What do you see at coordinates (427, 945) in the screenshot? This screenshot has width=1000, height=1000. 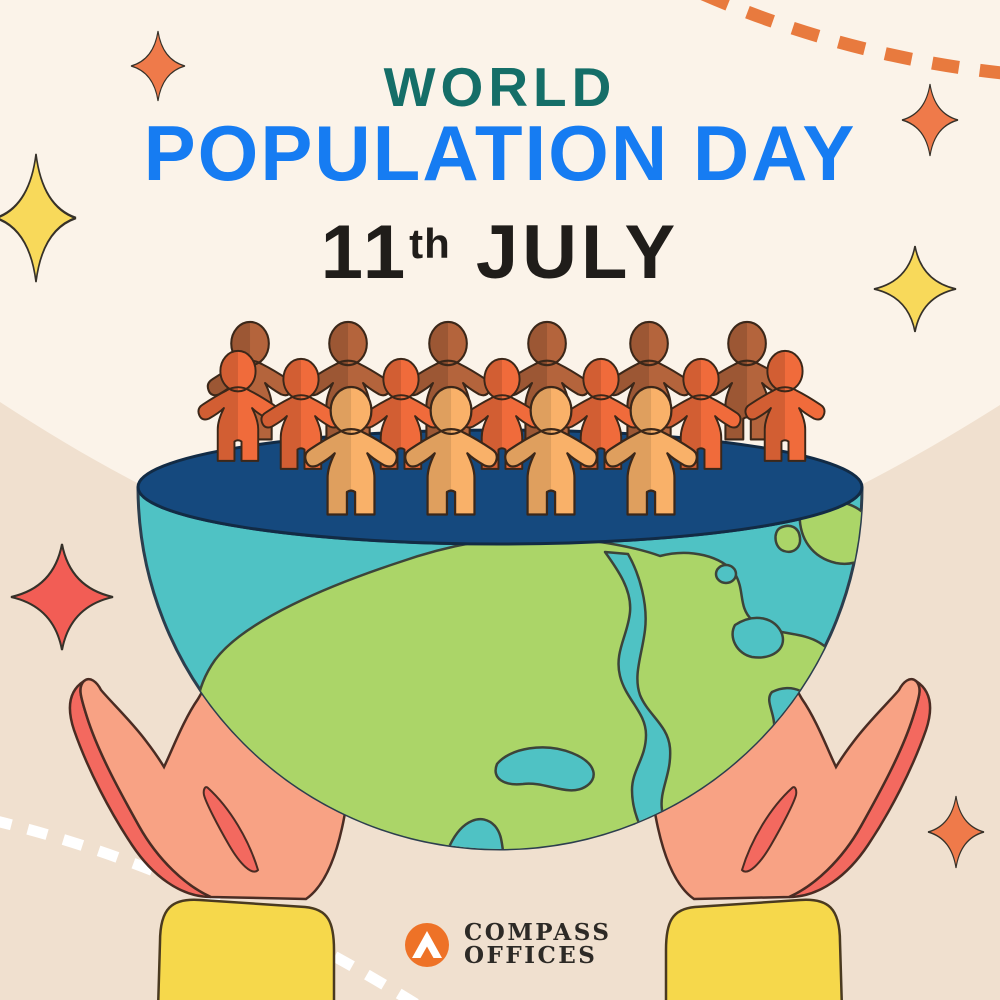 I see `compass-peak-icon` at bounding box center [427, 945].